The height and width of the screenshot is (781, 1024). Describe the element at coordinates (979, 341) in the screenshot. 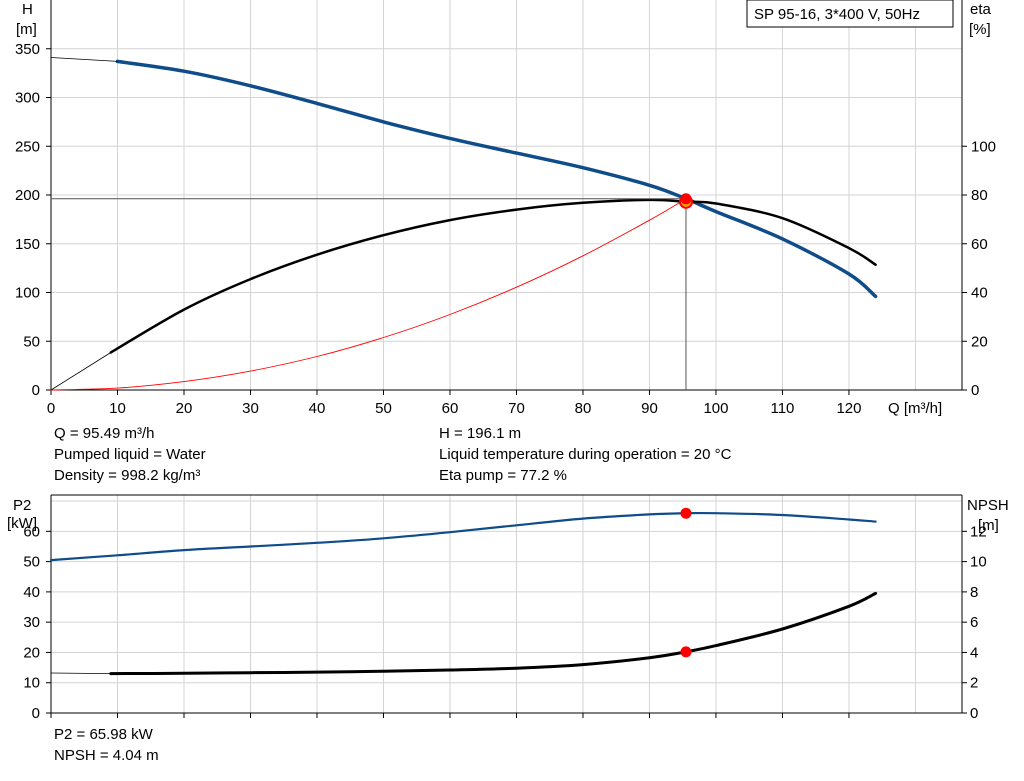

I see `y-tick-label-right: 20` at that location.